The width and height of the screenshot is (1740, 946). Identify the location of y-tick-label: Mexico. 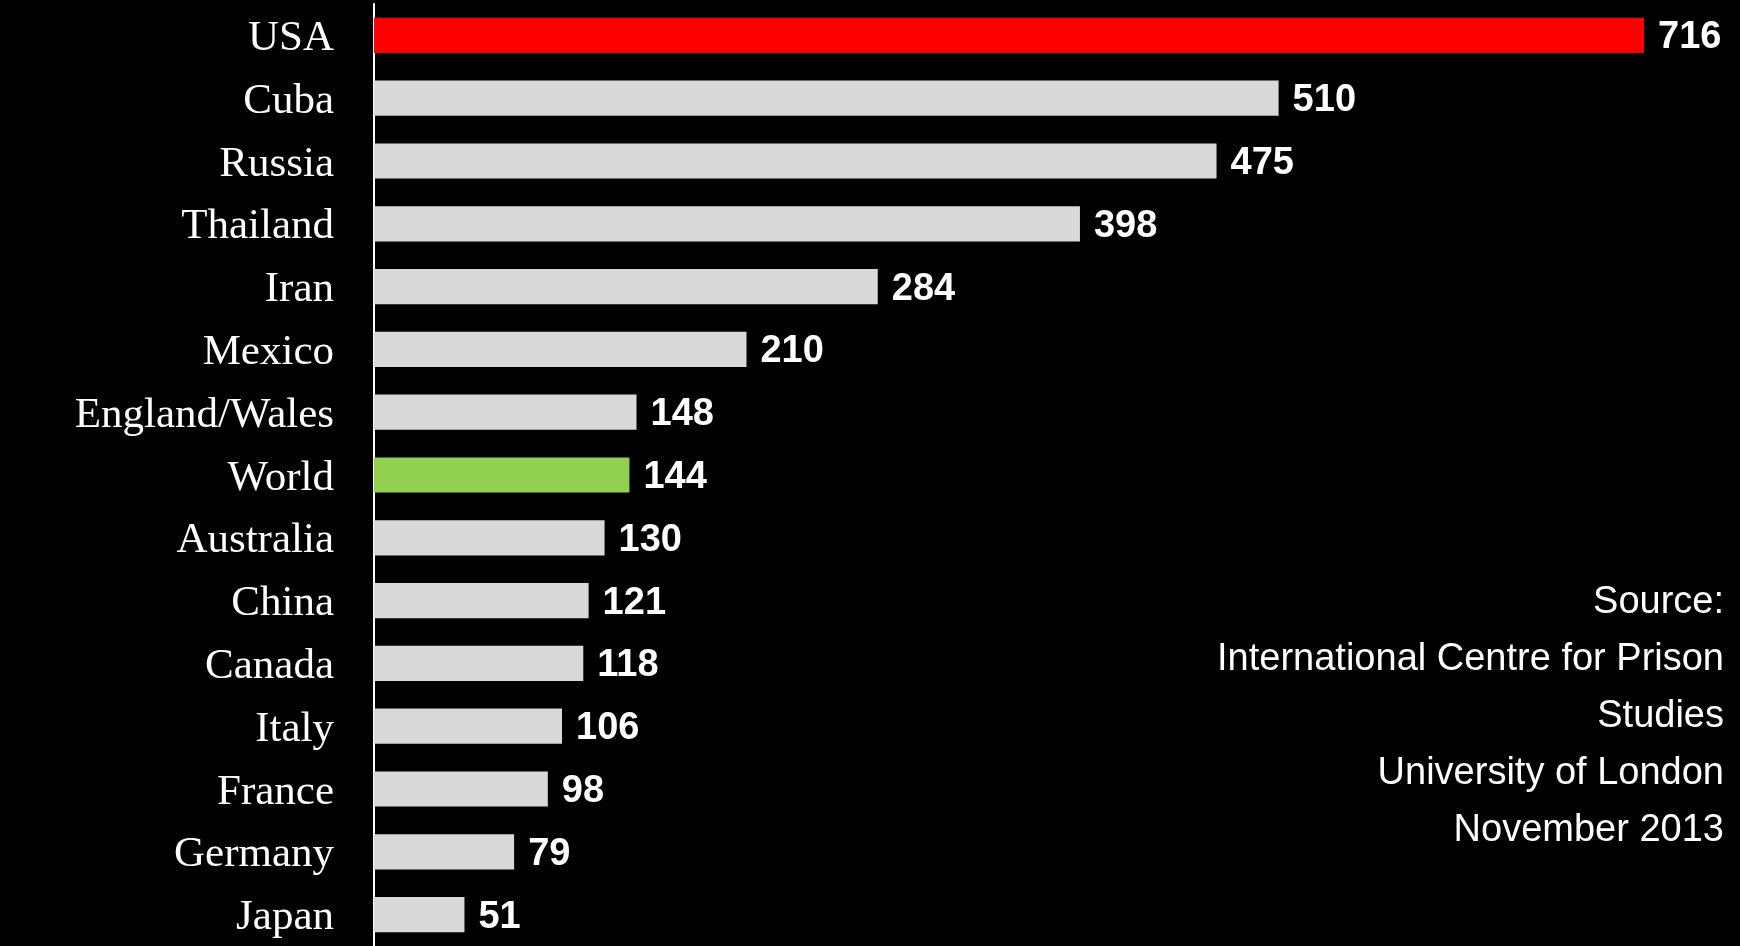
(268, 349).